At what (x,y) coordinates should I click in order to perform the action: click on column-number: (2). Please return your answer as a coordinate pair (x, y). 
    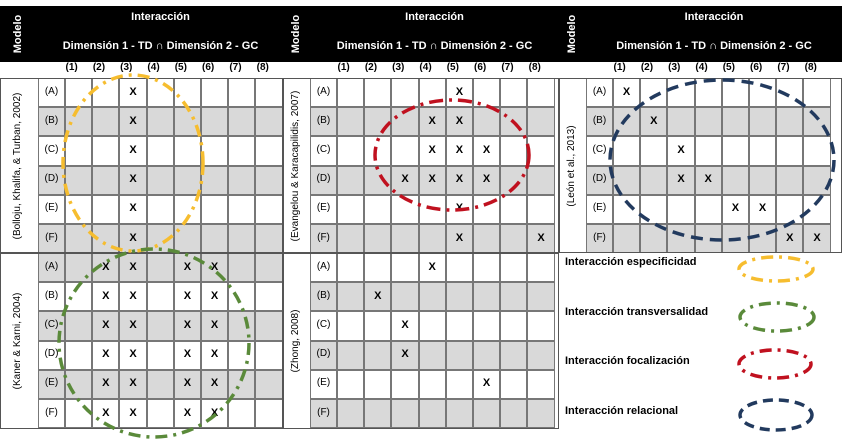
    Looking at the image, I should click on (99, 67).